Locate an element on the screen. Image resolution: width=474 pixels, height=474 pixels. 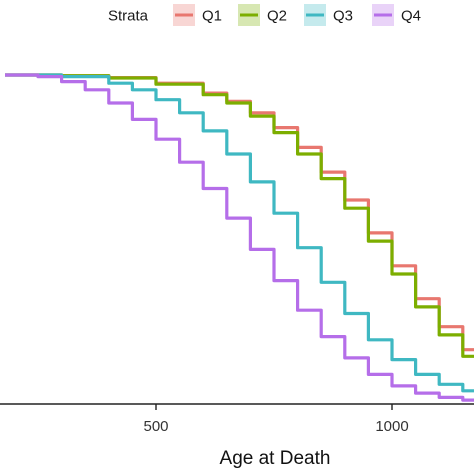
x-axis-title: Age at Death is located at coordinates (275, 458).